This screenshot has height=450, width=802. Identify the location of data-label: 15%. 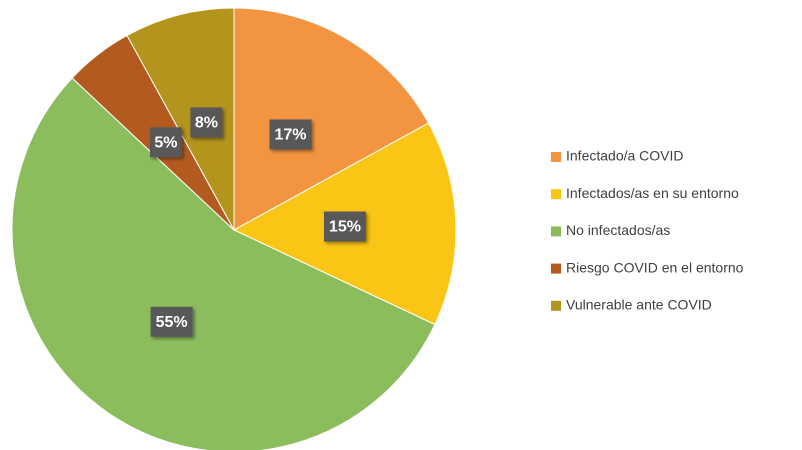
(345, 227).